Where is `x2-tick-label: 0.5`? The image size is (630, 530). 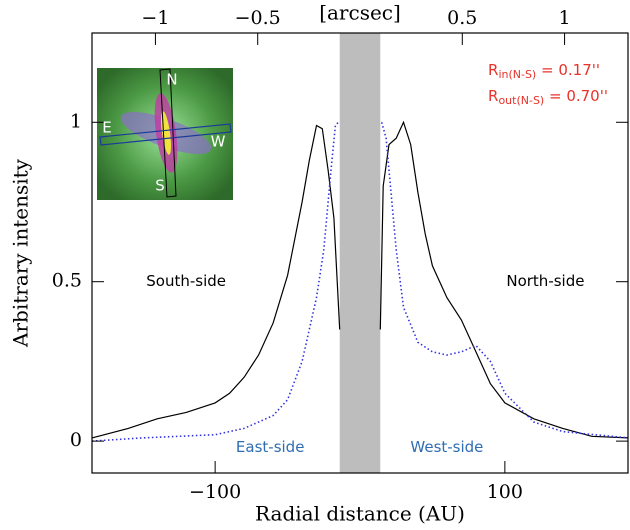
x2-tick-label: 0.5 is located at coordinates (462, 18).